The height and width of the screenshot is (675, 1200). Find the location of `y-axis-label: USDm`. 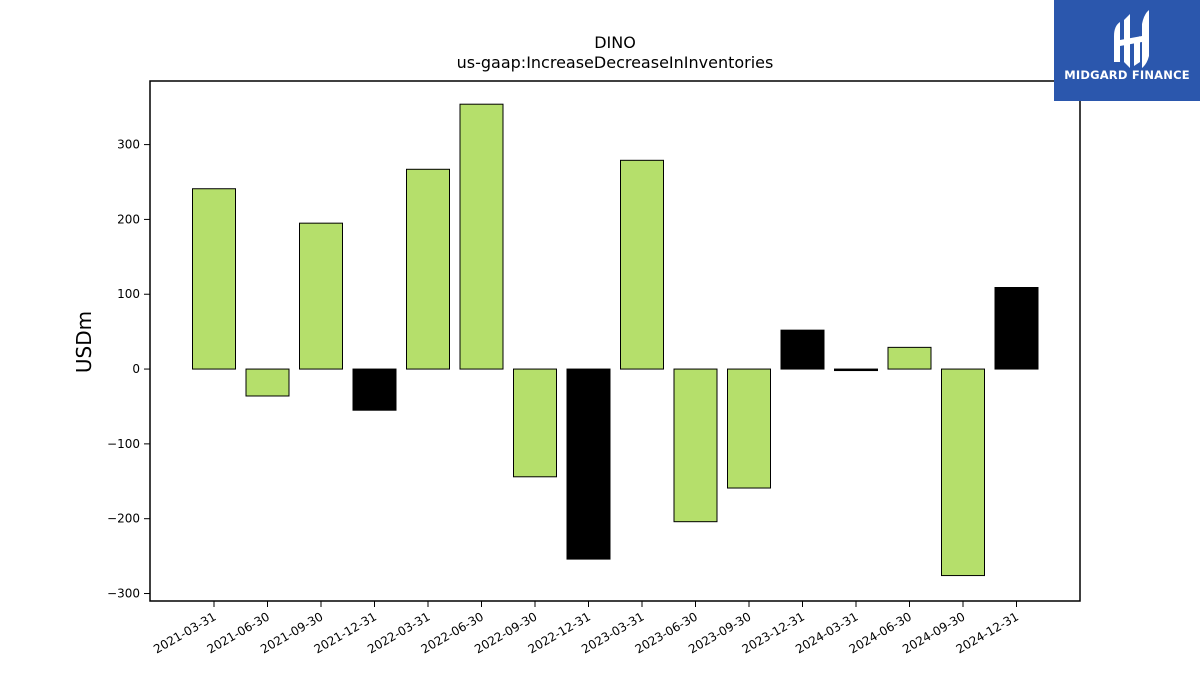

y-axis-label: USDm is located at coordinates (84, 342).